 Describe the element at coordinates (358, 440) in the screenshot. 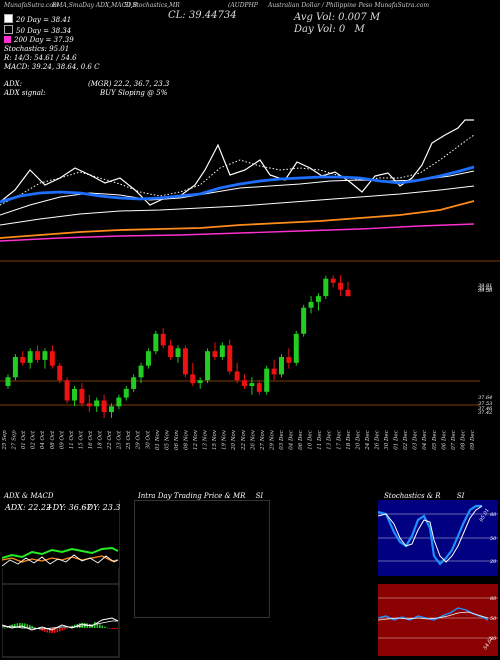

I see `date-tick-label: 20 Dec` at that location.